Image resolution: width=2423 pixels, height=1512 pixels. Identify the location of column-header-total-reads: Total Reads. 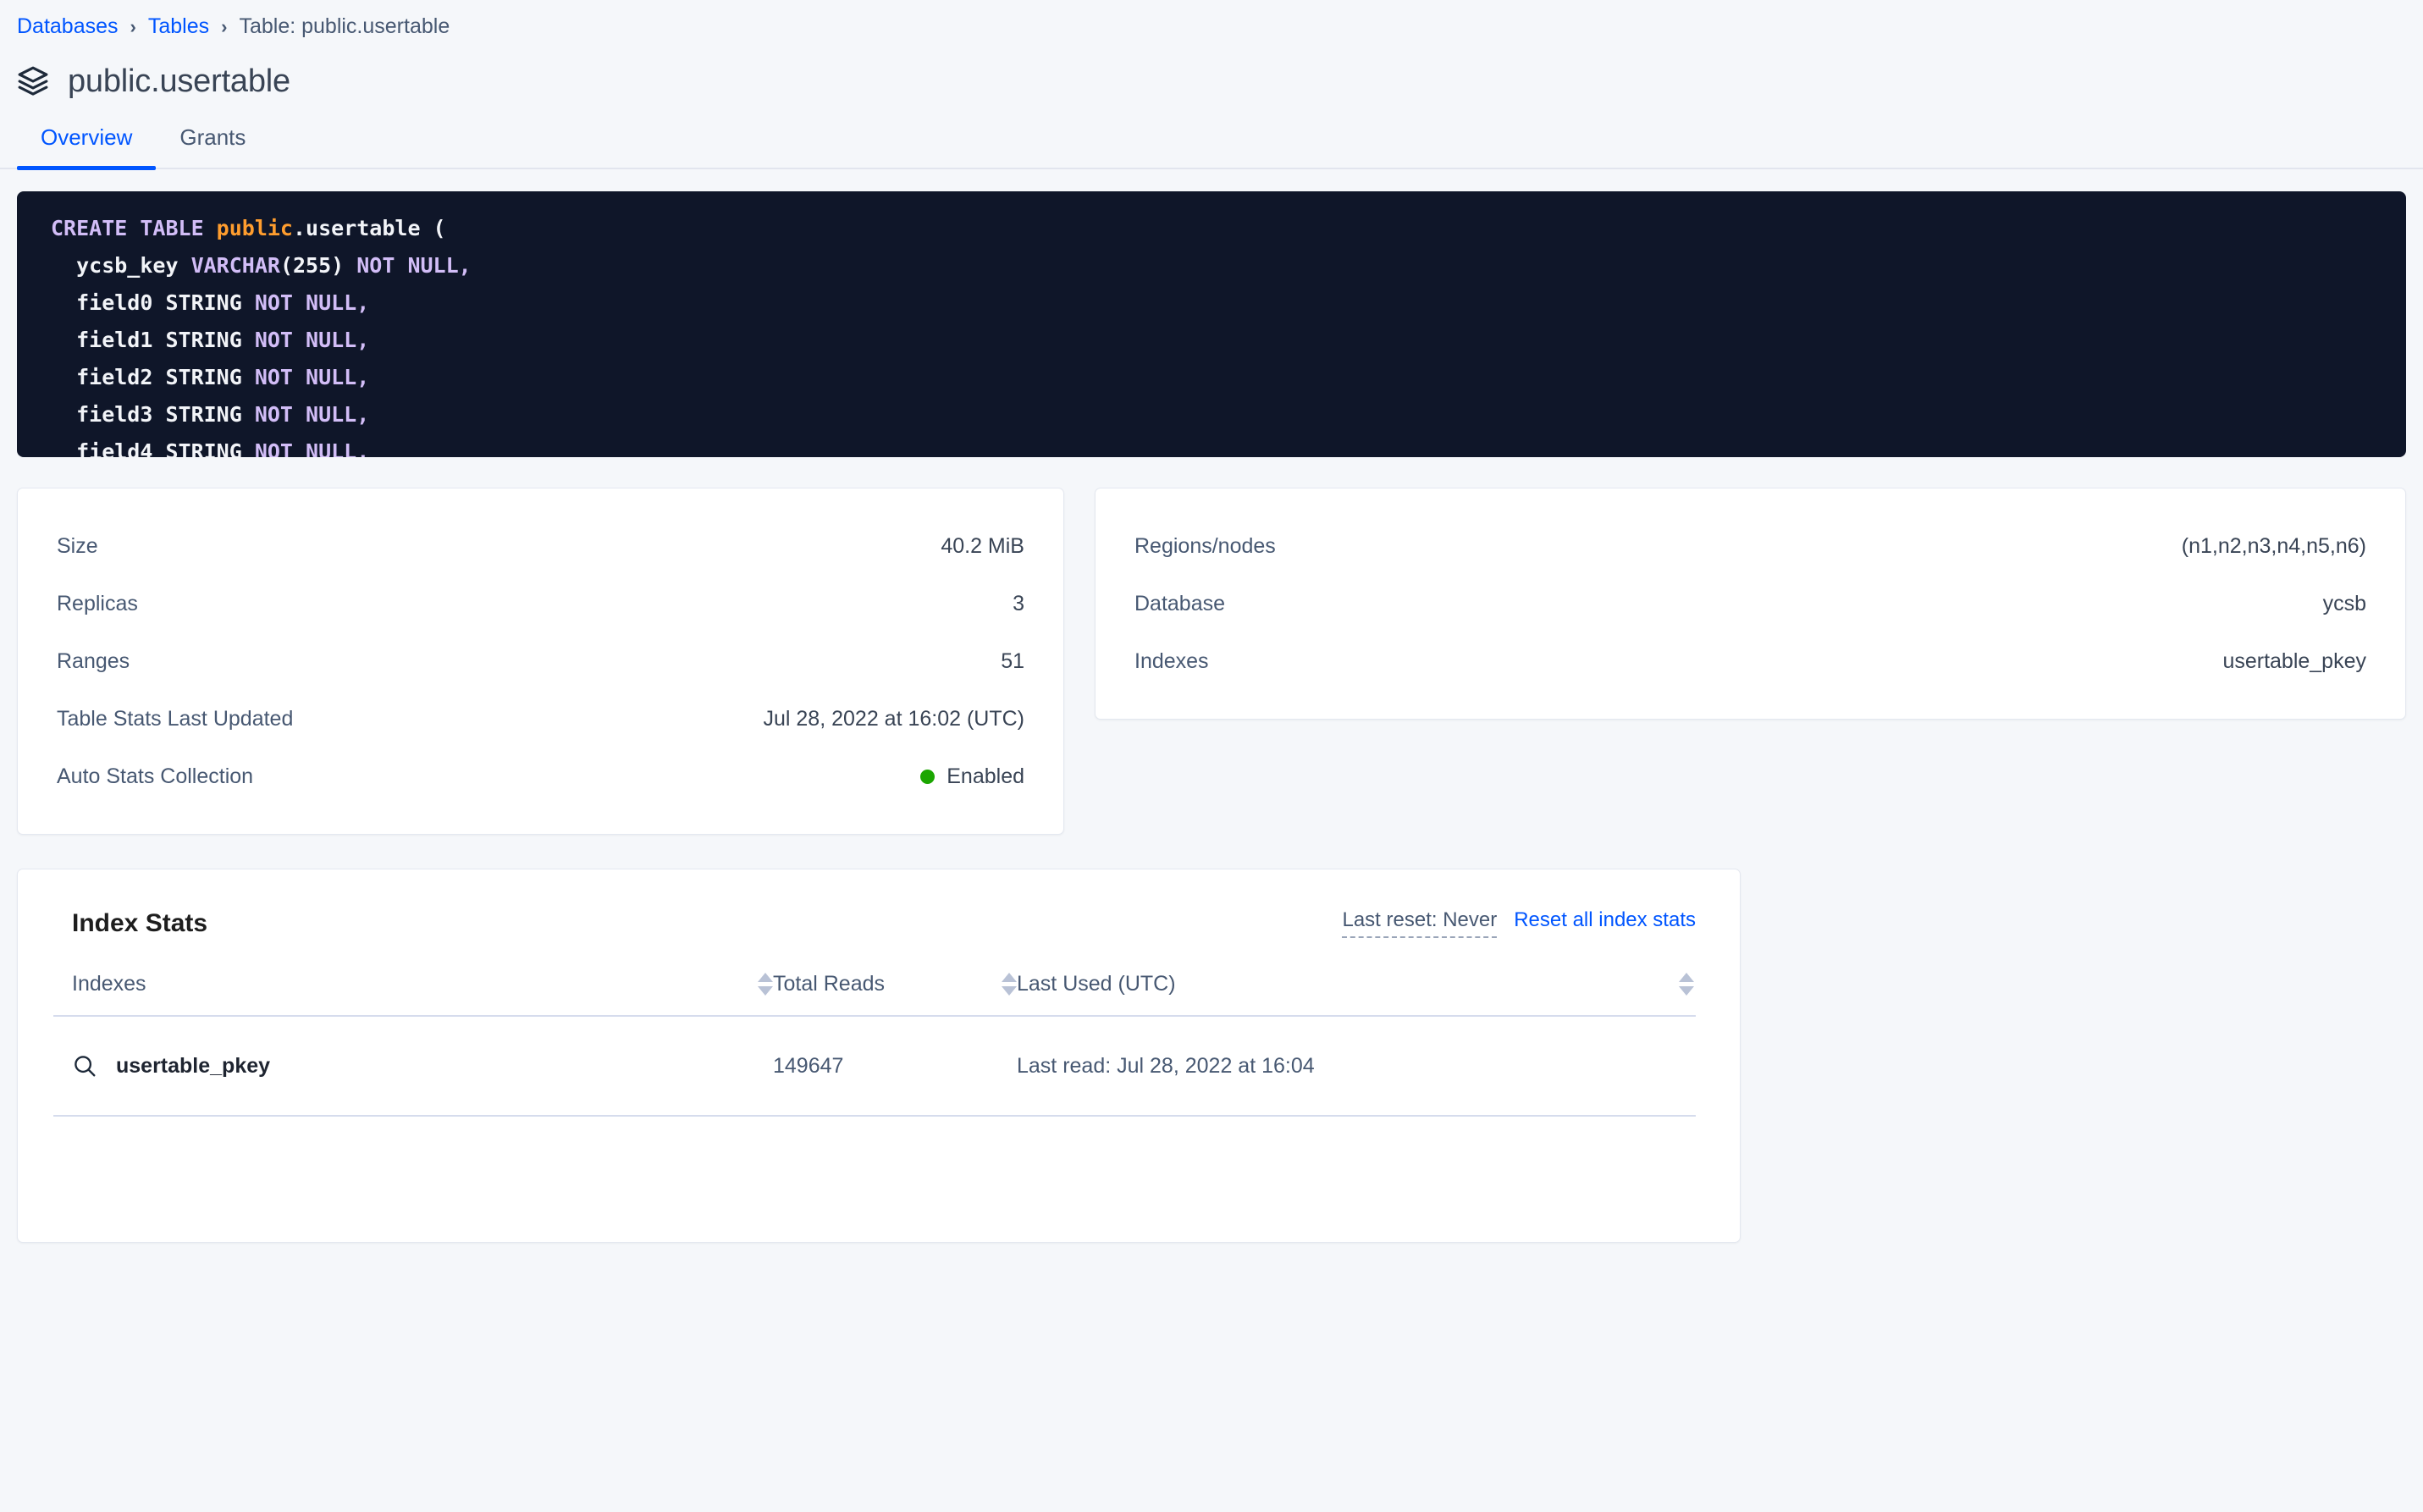
(895, 984).